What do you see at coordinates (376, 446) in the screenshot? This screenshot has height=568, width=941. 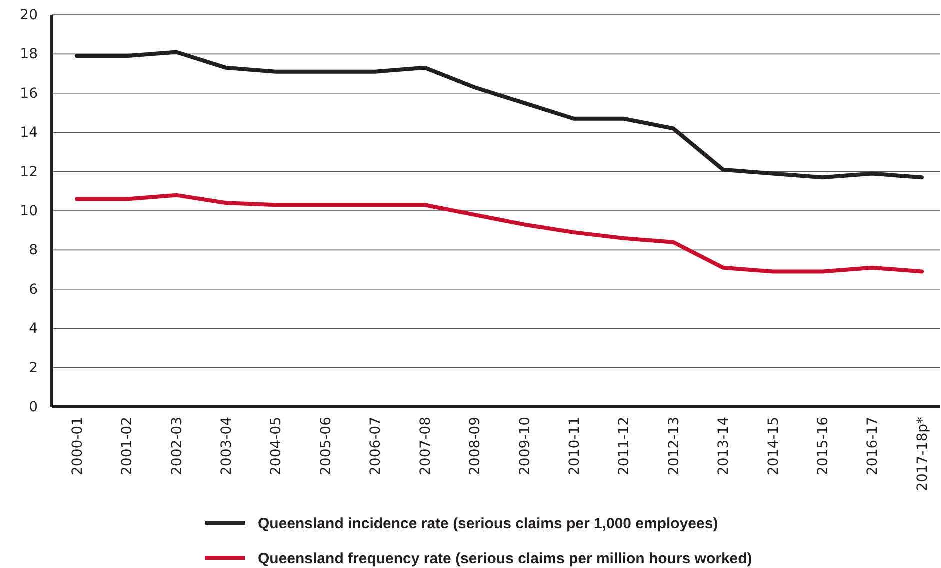 I see `x-tick-label: 2006-07` at bounding box center [376, 446].